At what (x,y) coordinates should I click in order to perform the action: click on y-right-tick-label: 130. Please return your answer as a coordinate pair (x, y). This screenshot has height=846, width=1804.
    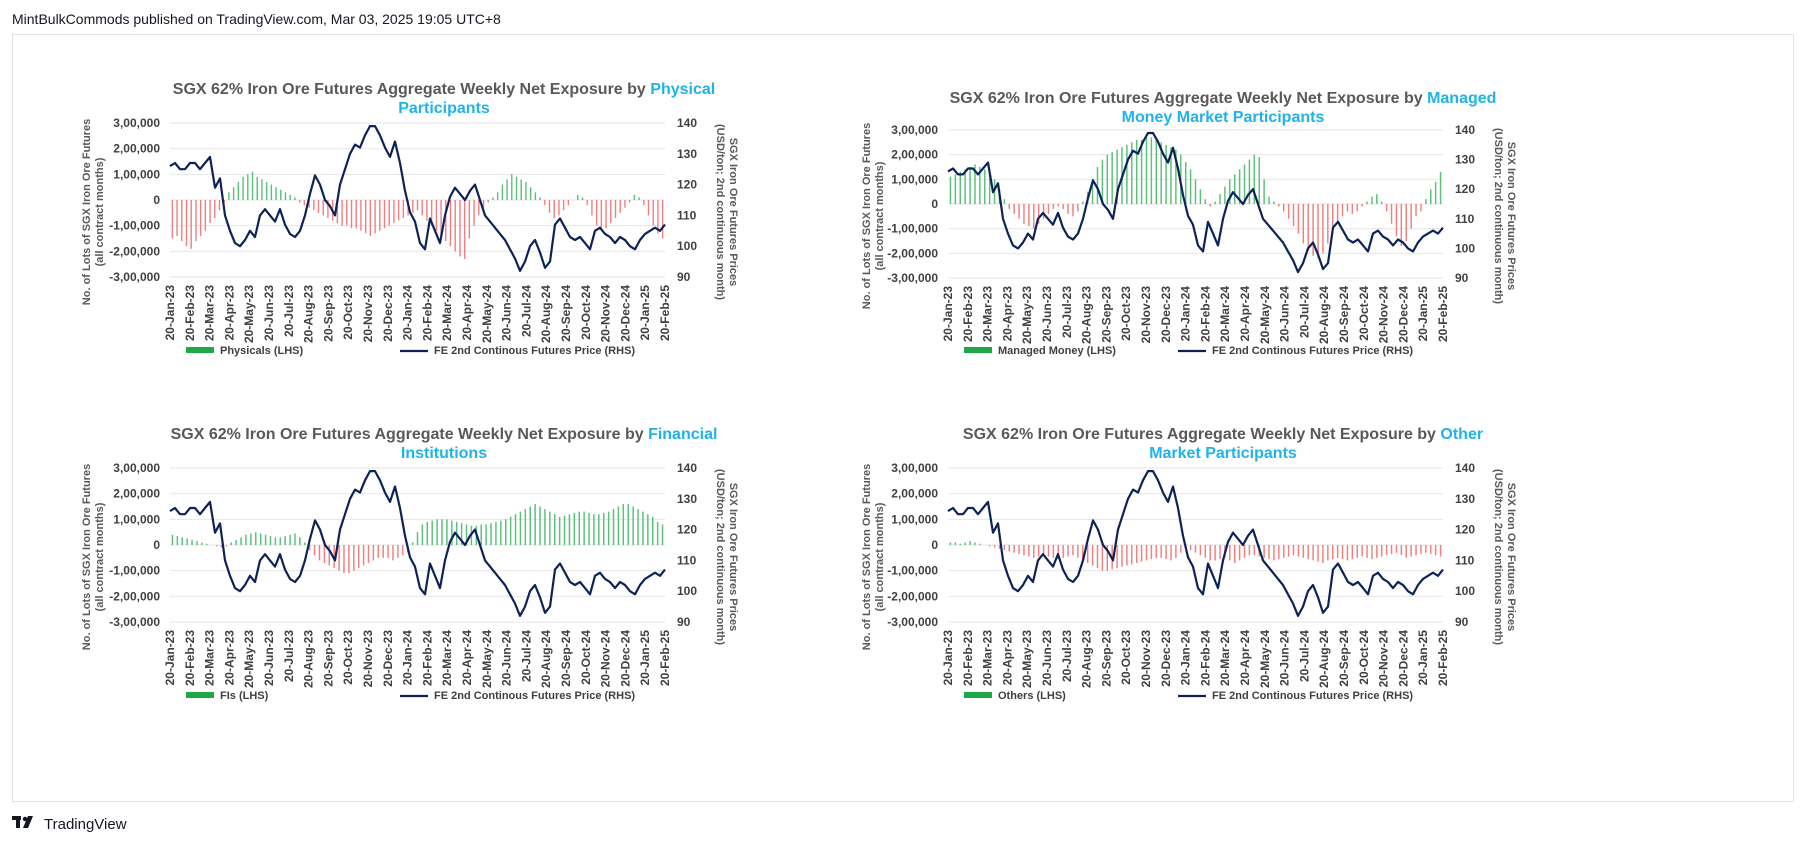
    Looking at the image, I should click on (1465, 160).